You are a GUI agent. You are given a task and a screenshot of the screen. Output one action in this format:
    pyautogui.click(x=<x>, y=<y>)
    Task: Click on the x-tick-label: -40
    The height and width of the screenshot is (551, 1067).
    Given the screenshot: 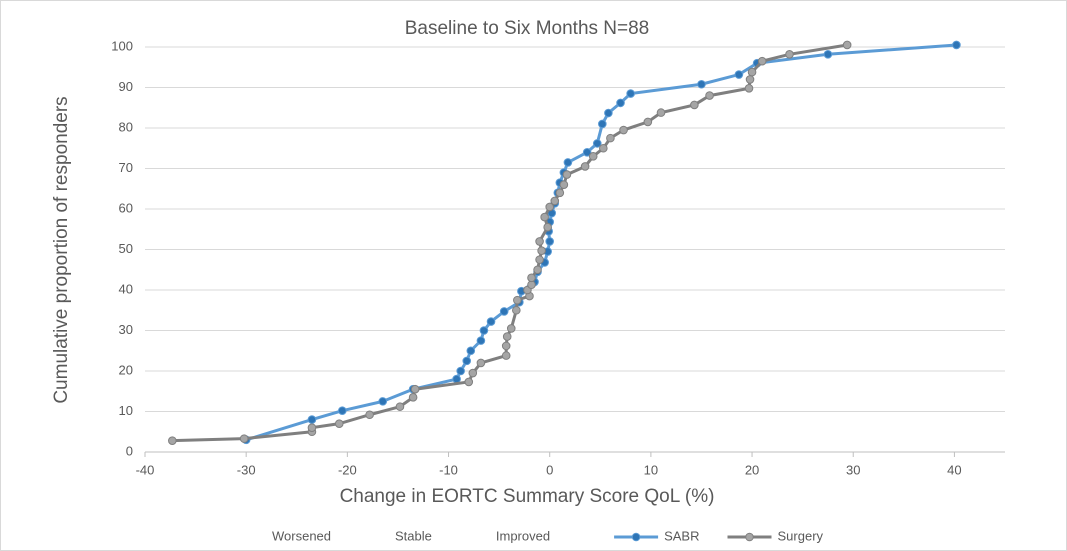 What is the action you would take?
    pyautogui.click(x=145, y=469)
    